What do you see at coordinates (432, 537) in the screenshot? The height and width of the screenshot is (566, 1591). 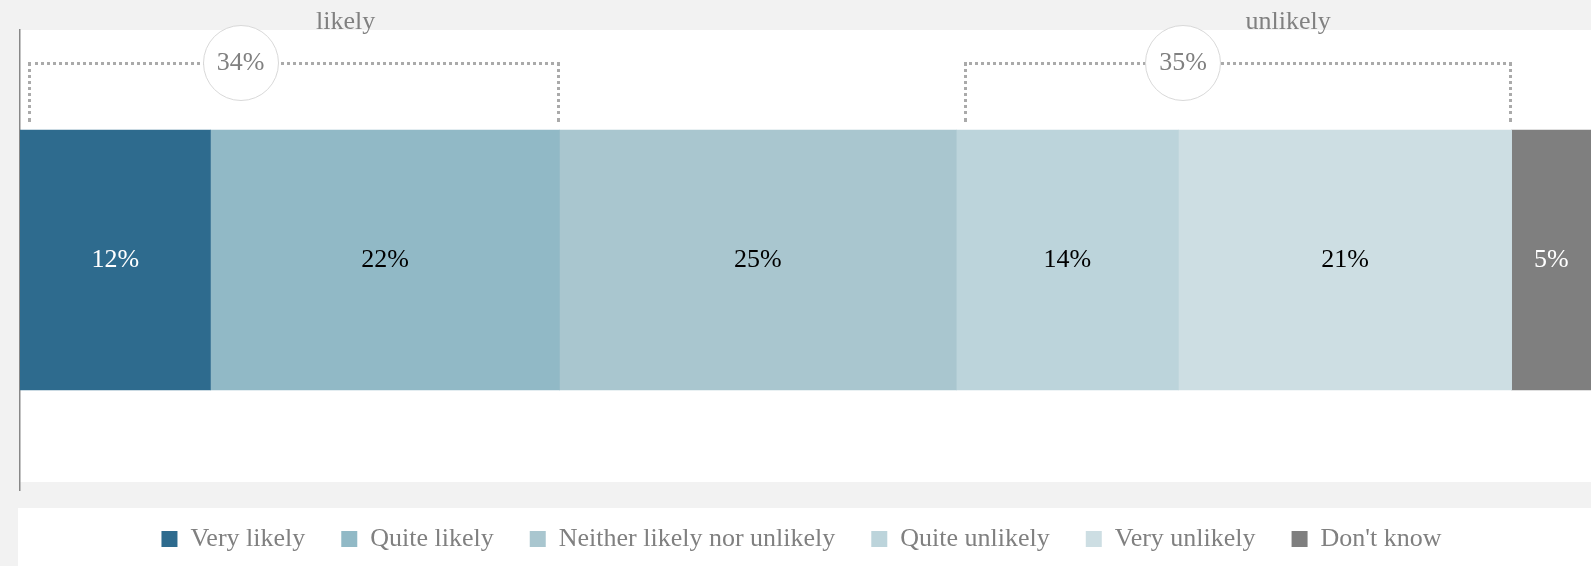 I see `legend-label: Quite likely` at bounding box center [432, 537].